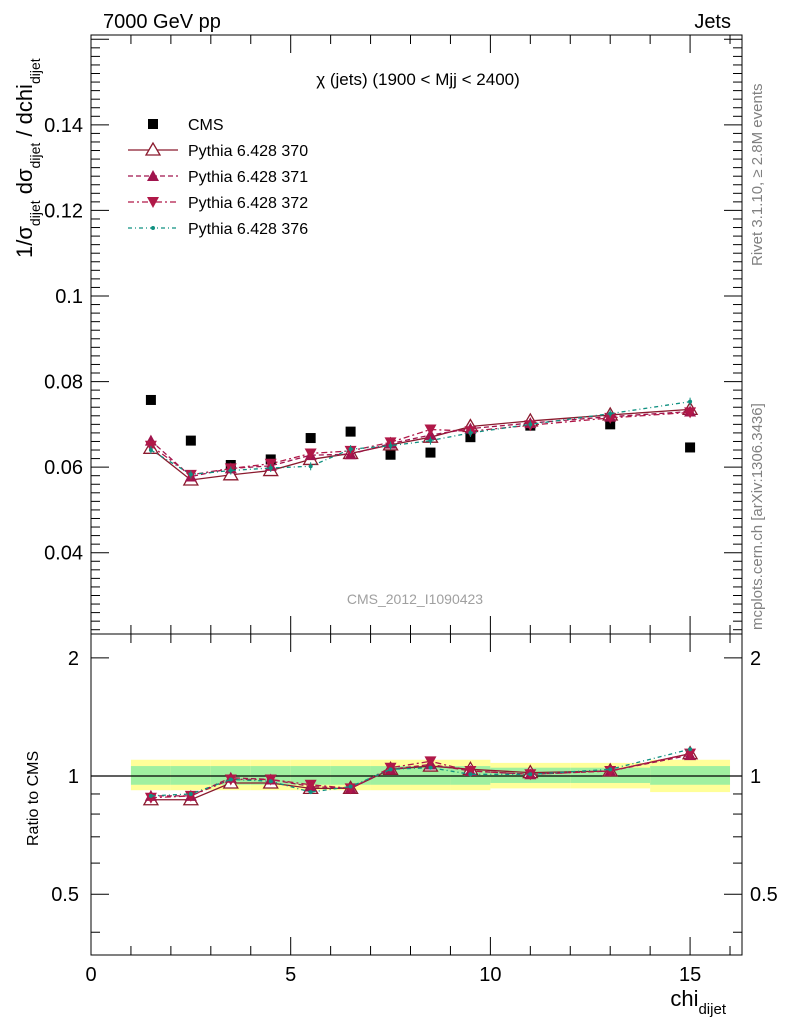 The width and height of the screenshot is (786, 1024). I want to click on mcplots-label: mcplots.cern.ch [arXiv:1306.3436], so click(757, 516).